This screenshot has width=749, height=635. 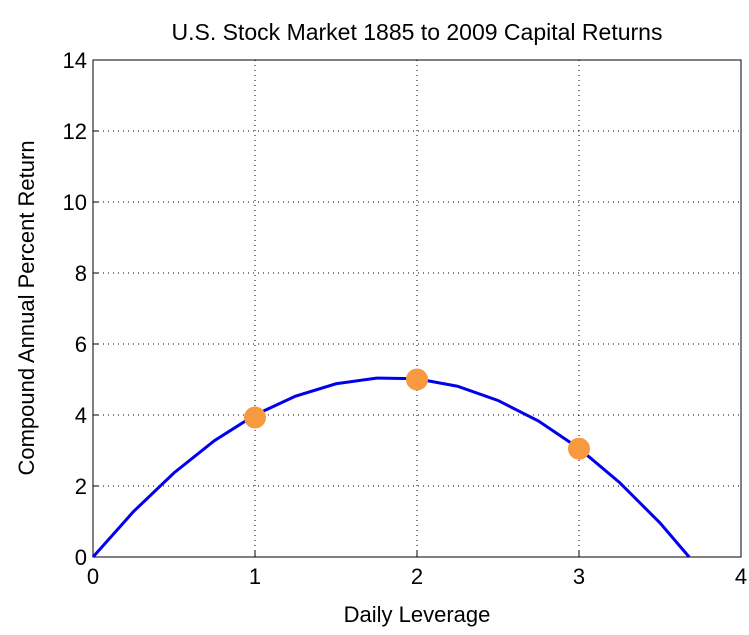 I want to click on y-tick-label: 14, so click(x=75, y=60).